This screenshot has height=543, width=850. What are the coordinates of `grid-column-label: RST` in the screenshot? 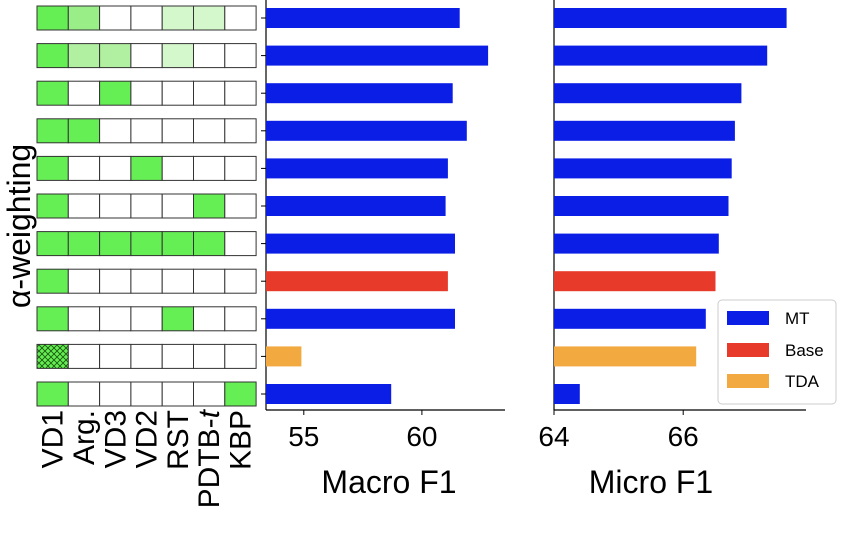 It's located at (178, 440).